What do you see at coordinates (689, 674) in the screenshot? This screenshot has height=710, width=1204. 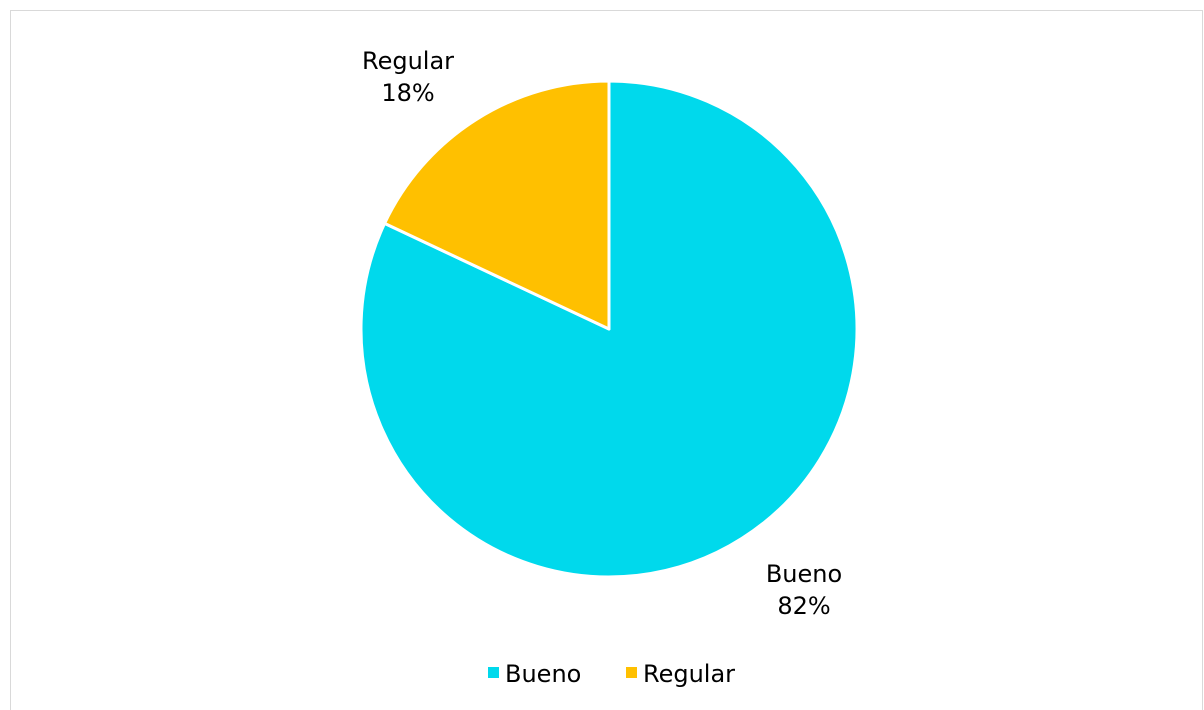 I see `legend-label-regular: Regular` at bounding box center [689, 674].